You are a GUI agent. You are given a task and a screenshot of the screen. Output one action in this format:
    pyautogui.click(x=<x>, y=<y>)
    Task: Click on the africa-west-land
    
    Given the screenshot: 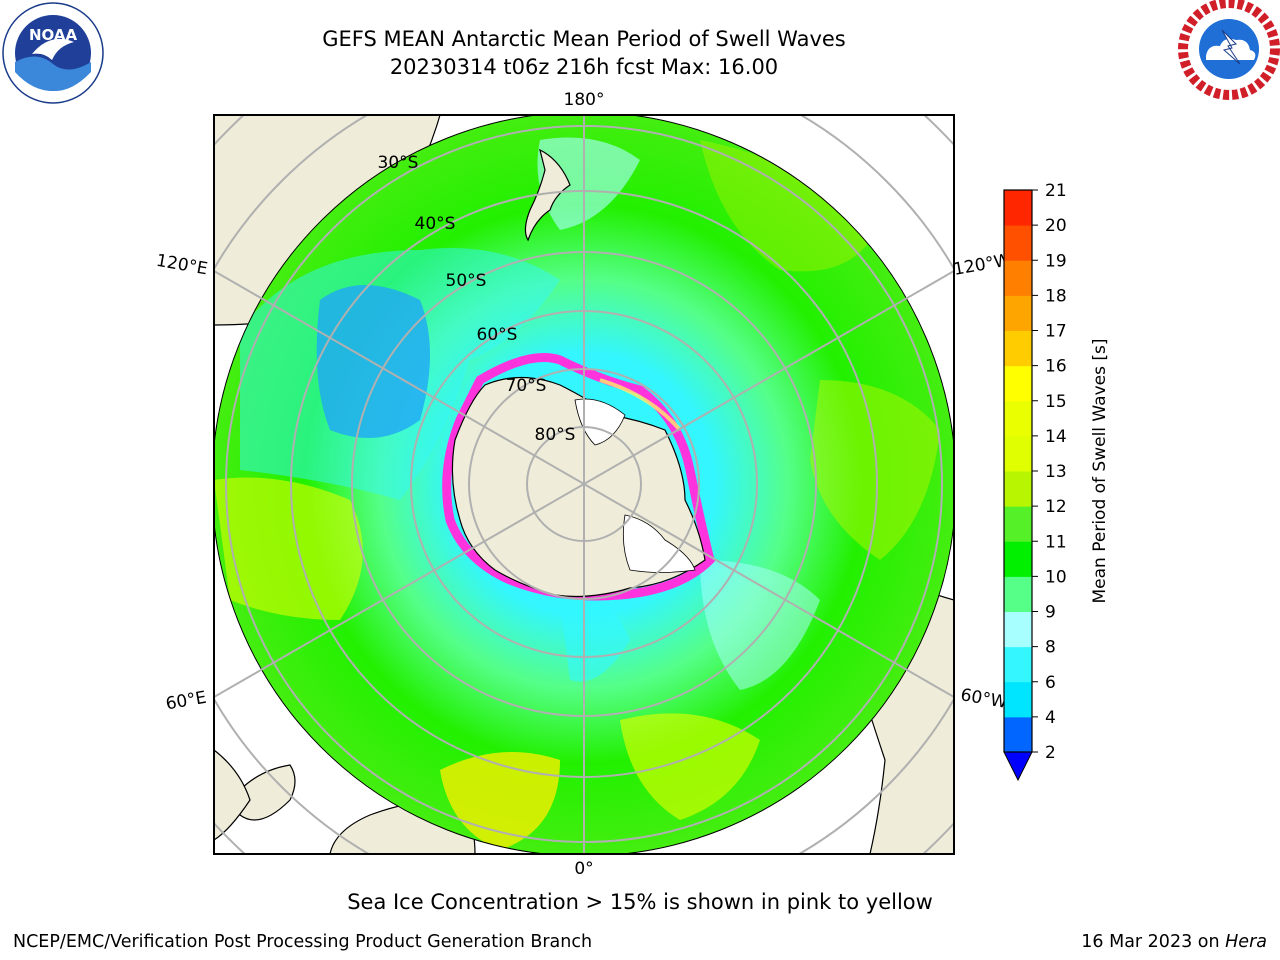 What is the action you would take?
    pyautogui.click(x=232, y=795)
    